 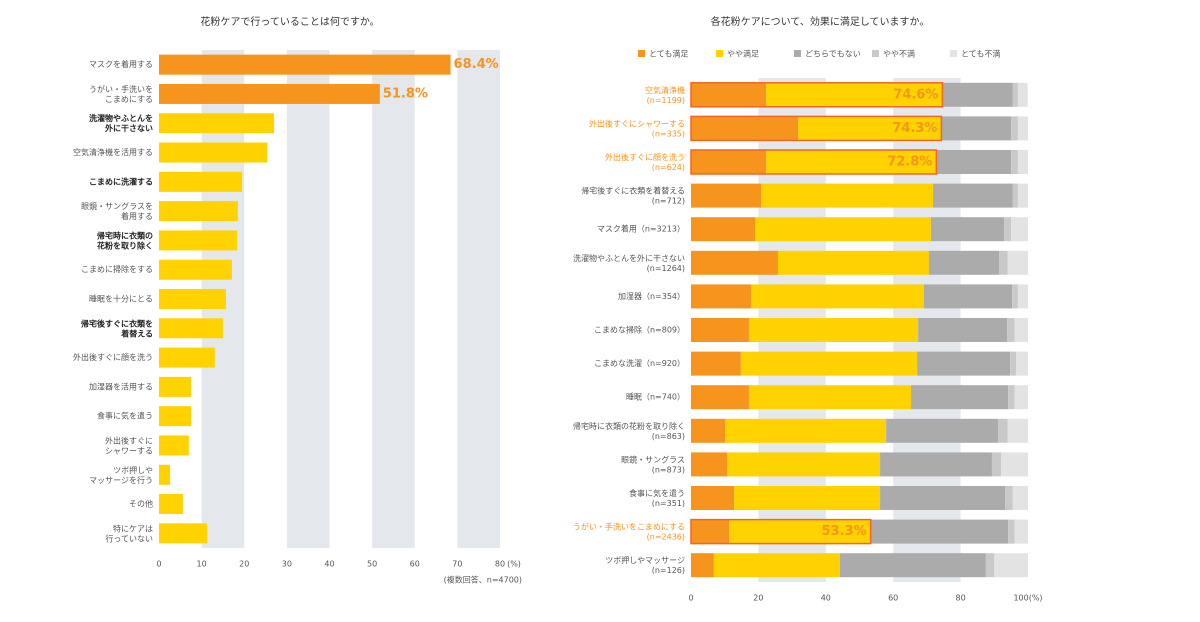 What do you see at coordinates (844, 531) in the screenshot?
I see `highlight-label: 53.3%` at bounding box center [844, 531].